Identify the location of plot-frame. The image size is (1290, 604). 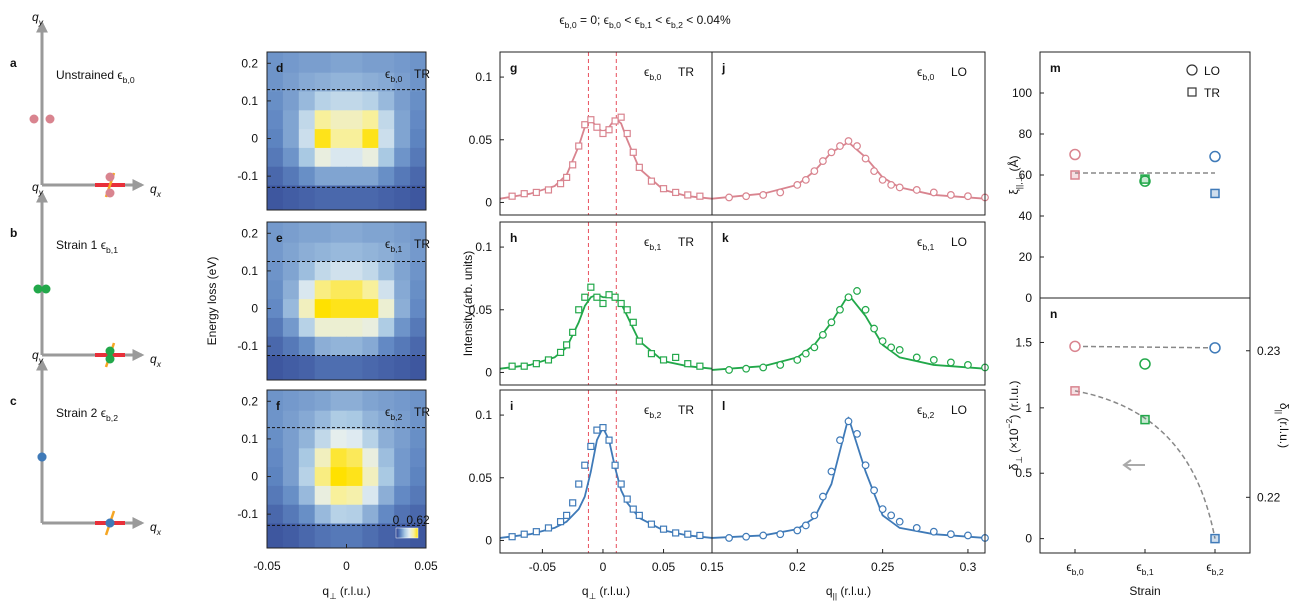
(346, 131).